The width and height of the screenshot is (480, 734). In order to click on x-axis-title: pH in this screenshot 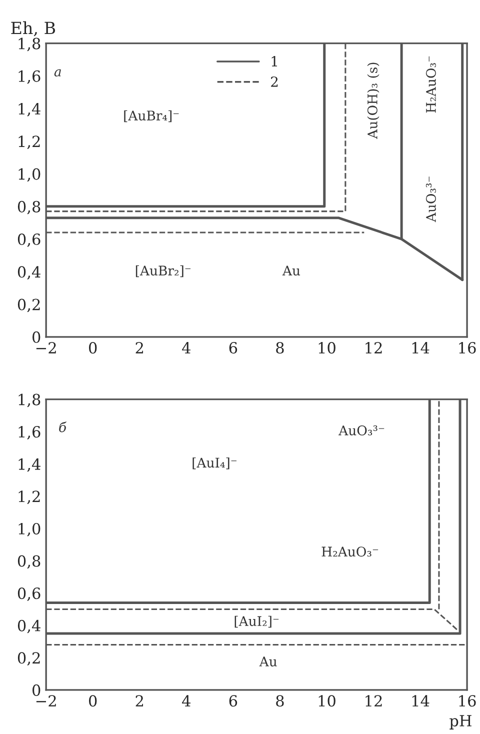, I will do `click(461, 722)`.